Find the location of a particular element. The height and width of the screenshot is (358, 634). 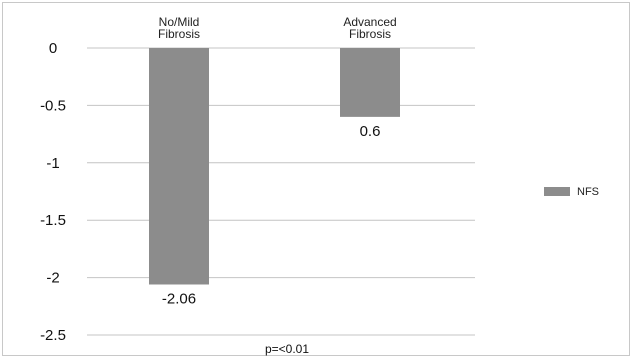

y-tick-label: -2.5 is located at coordinates (53, 335).